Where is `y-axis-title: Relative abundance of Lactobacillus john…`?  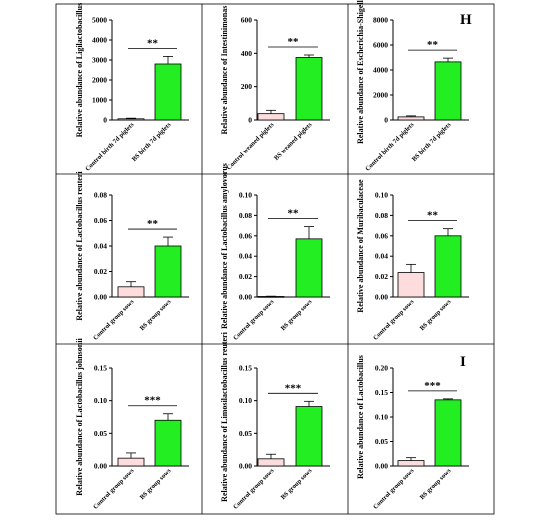
y-axis-title: Relative abundance of Lactobacillus john… is located at coordinates (79, 417).